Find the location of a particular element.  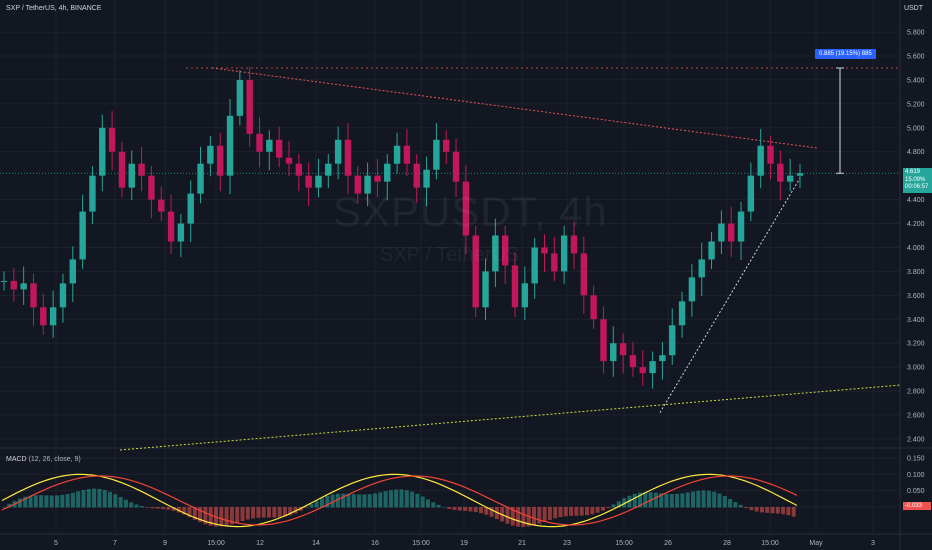

time-tick-label: 12 is located at coordinates (260, 543).